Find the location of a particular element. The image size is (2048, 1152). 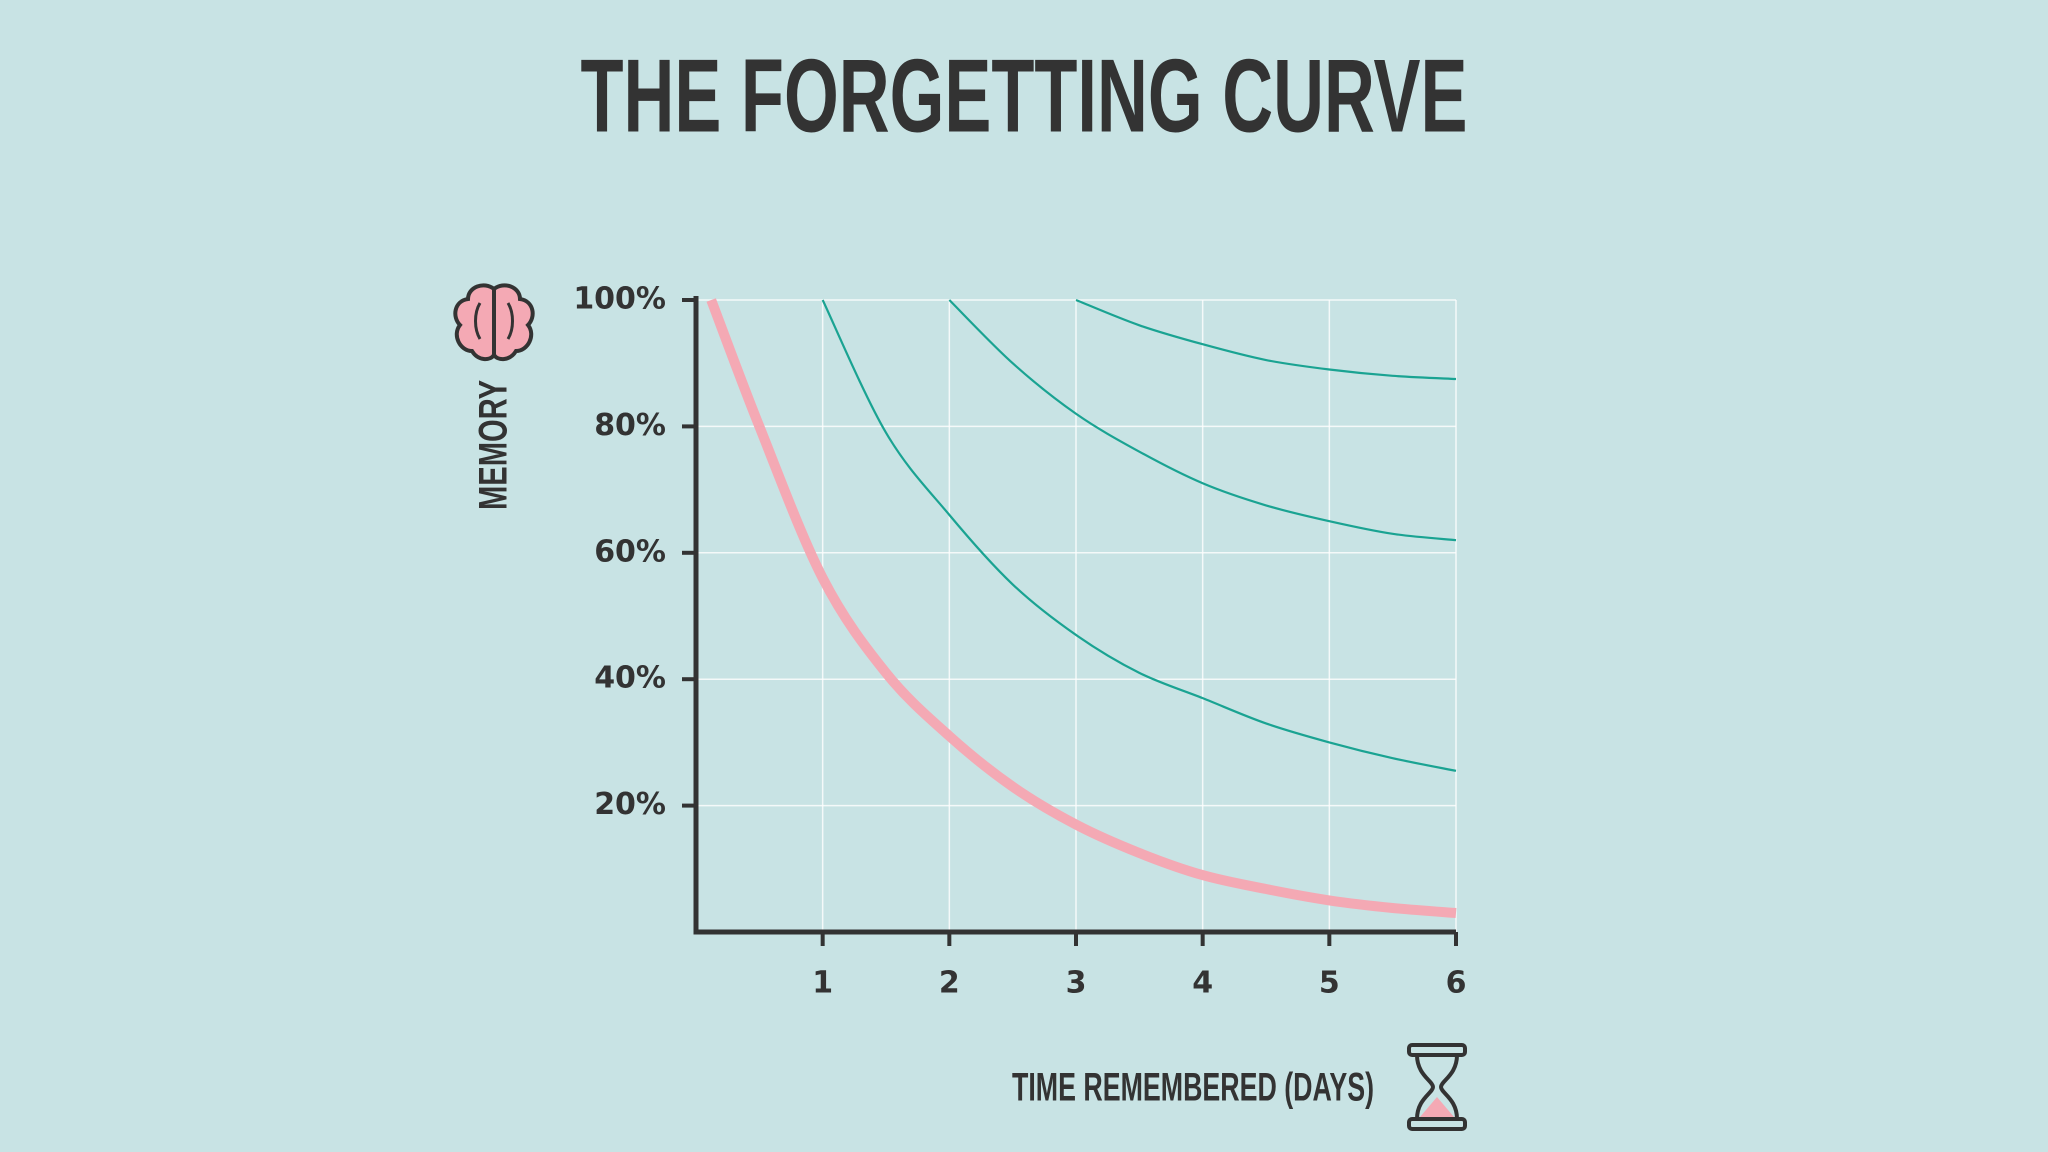

hourglass-icon is located at coordinates (1437, 1087).